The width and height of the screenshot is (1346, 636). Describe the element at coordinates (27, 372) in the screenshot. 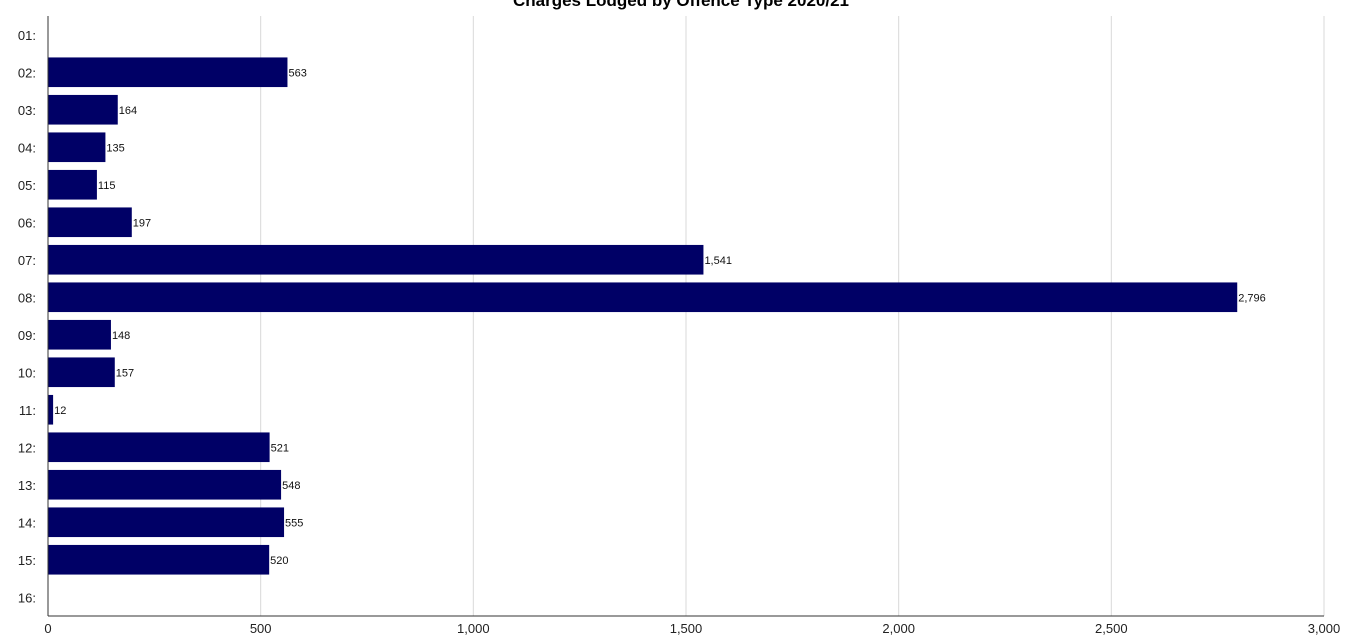

I see `y-tick-label-10: 10:` at that location.